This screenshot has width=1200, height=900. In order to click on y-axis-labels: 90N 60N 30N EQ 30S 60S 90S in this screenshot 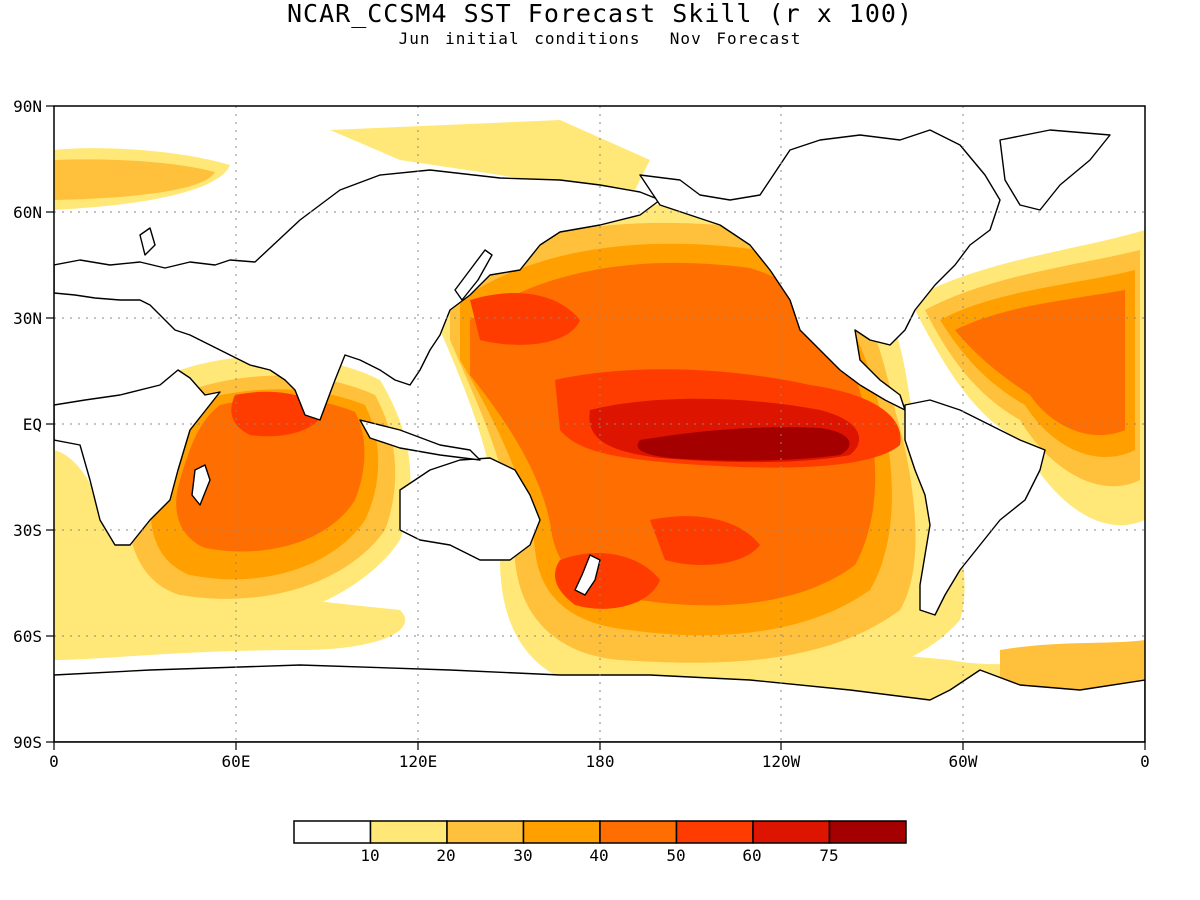, I will do `click(27, 424)`.